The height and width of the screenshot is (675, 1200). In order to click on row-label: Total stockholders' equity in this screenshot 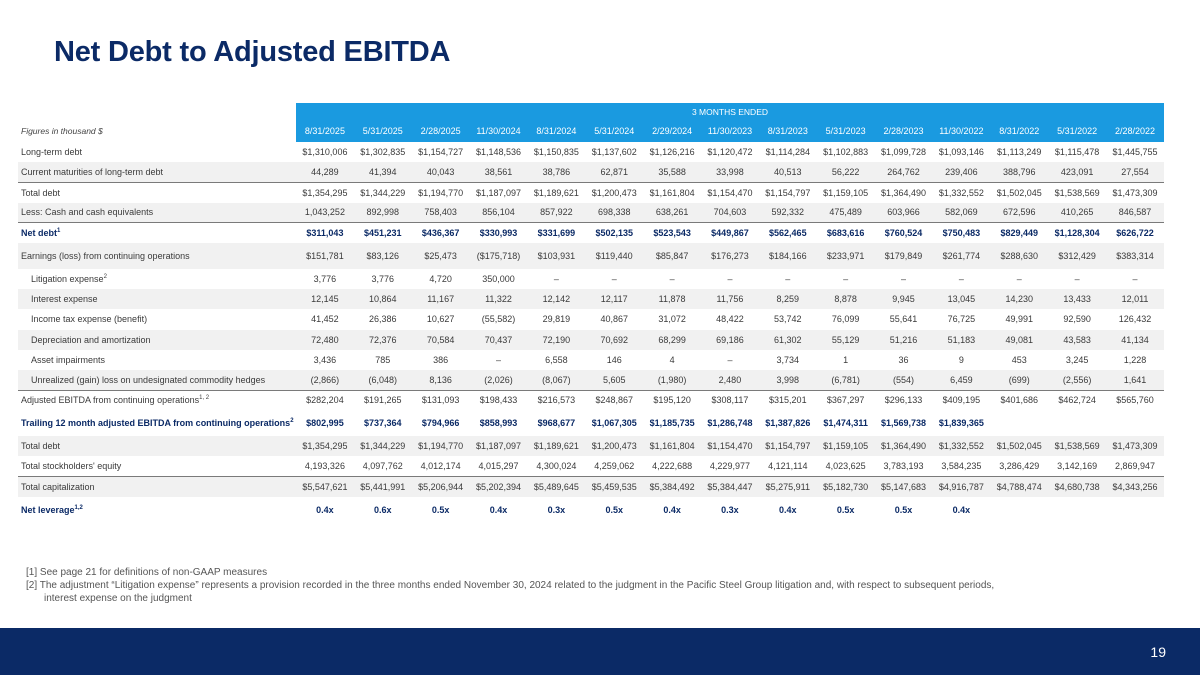, I will do `click(157, 467)`.